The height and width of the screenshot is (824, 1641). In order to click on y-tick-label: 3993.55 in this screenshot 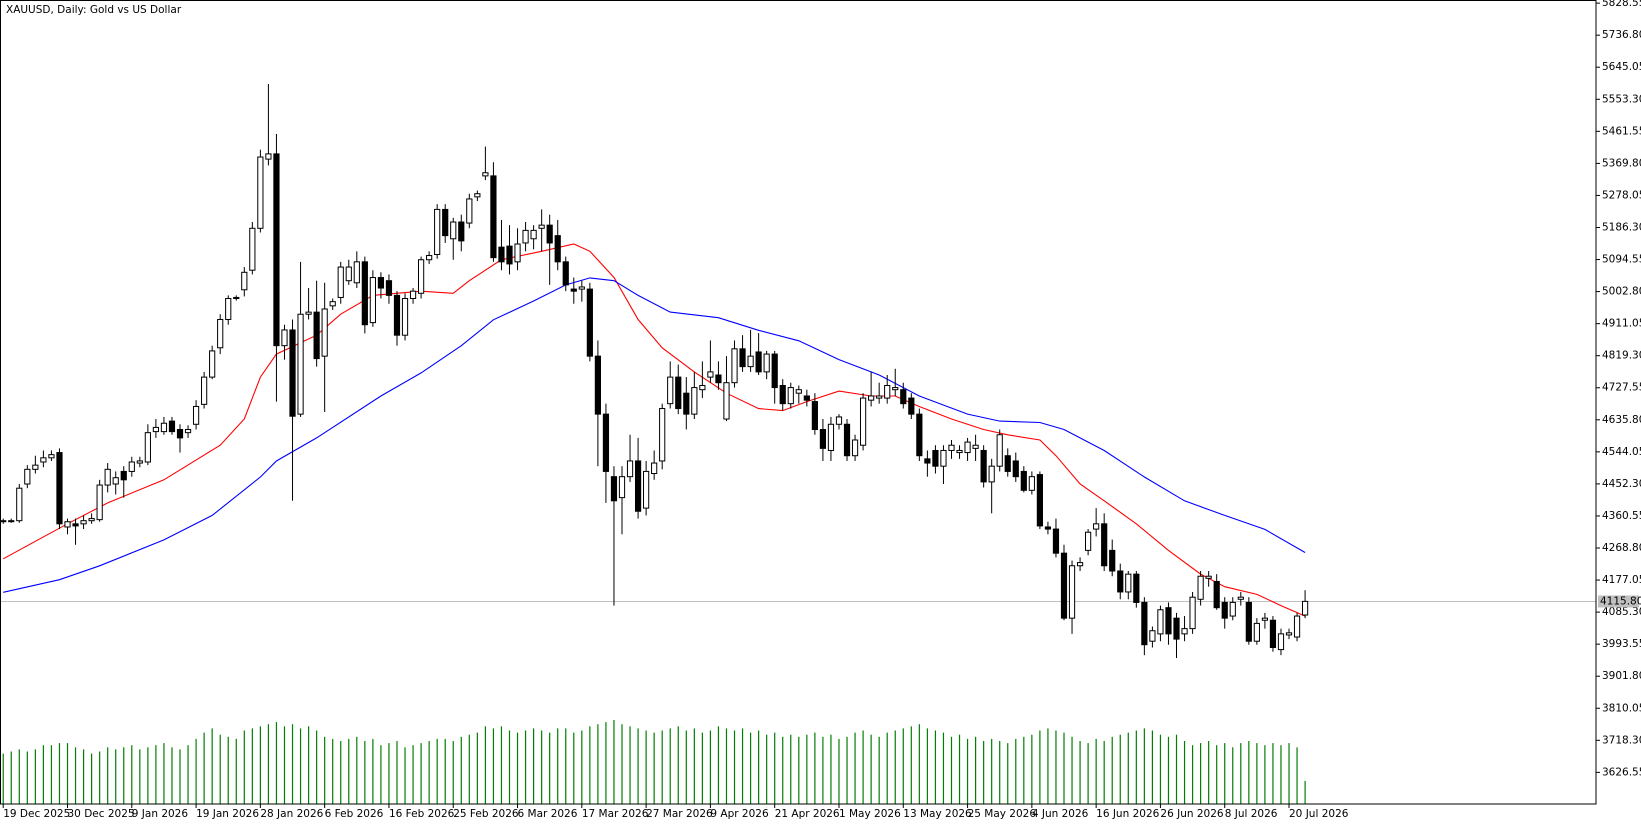, I will do `click(1621, 644)`.